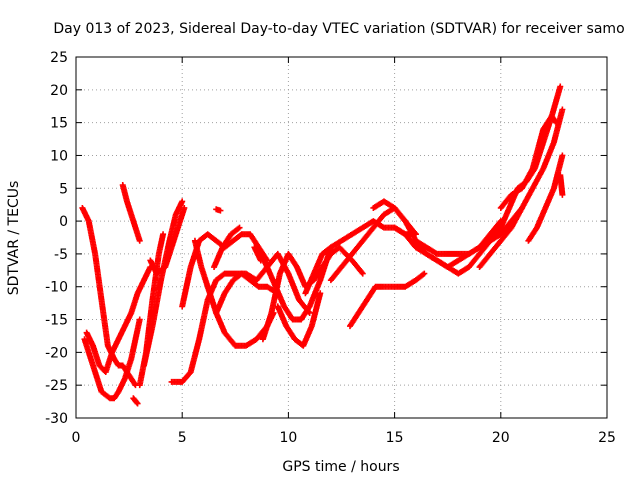 The width and height of the screenshot is (640, 480). Describe the element at coordinates (56, 386) in the screenshot. I see `y-tick-label: -25` at that location.